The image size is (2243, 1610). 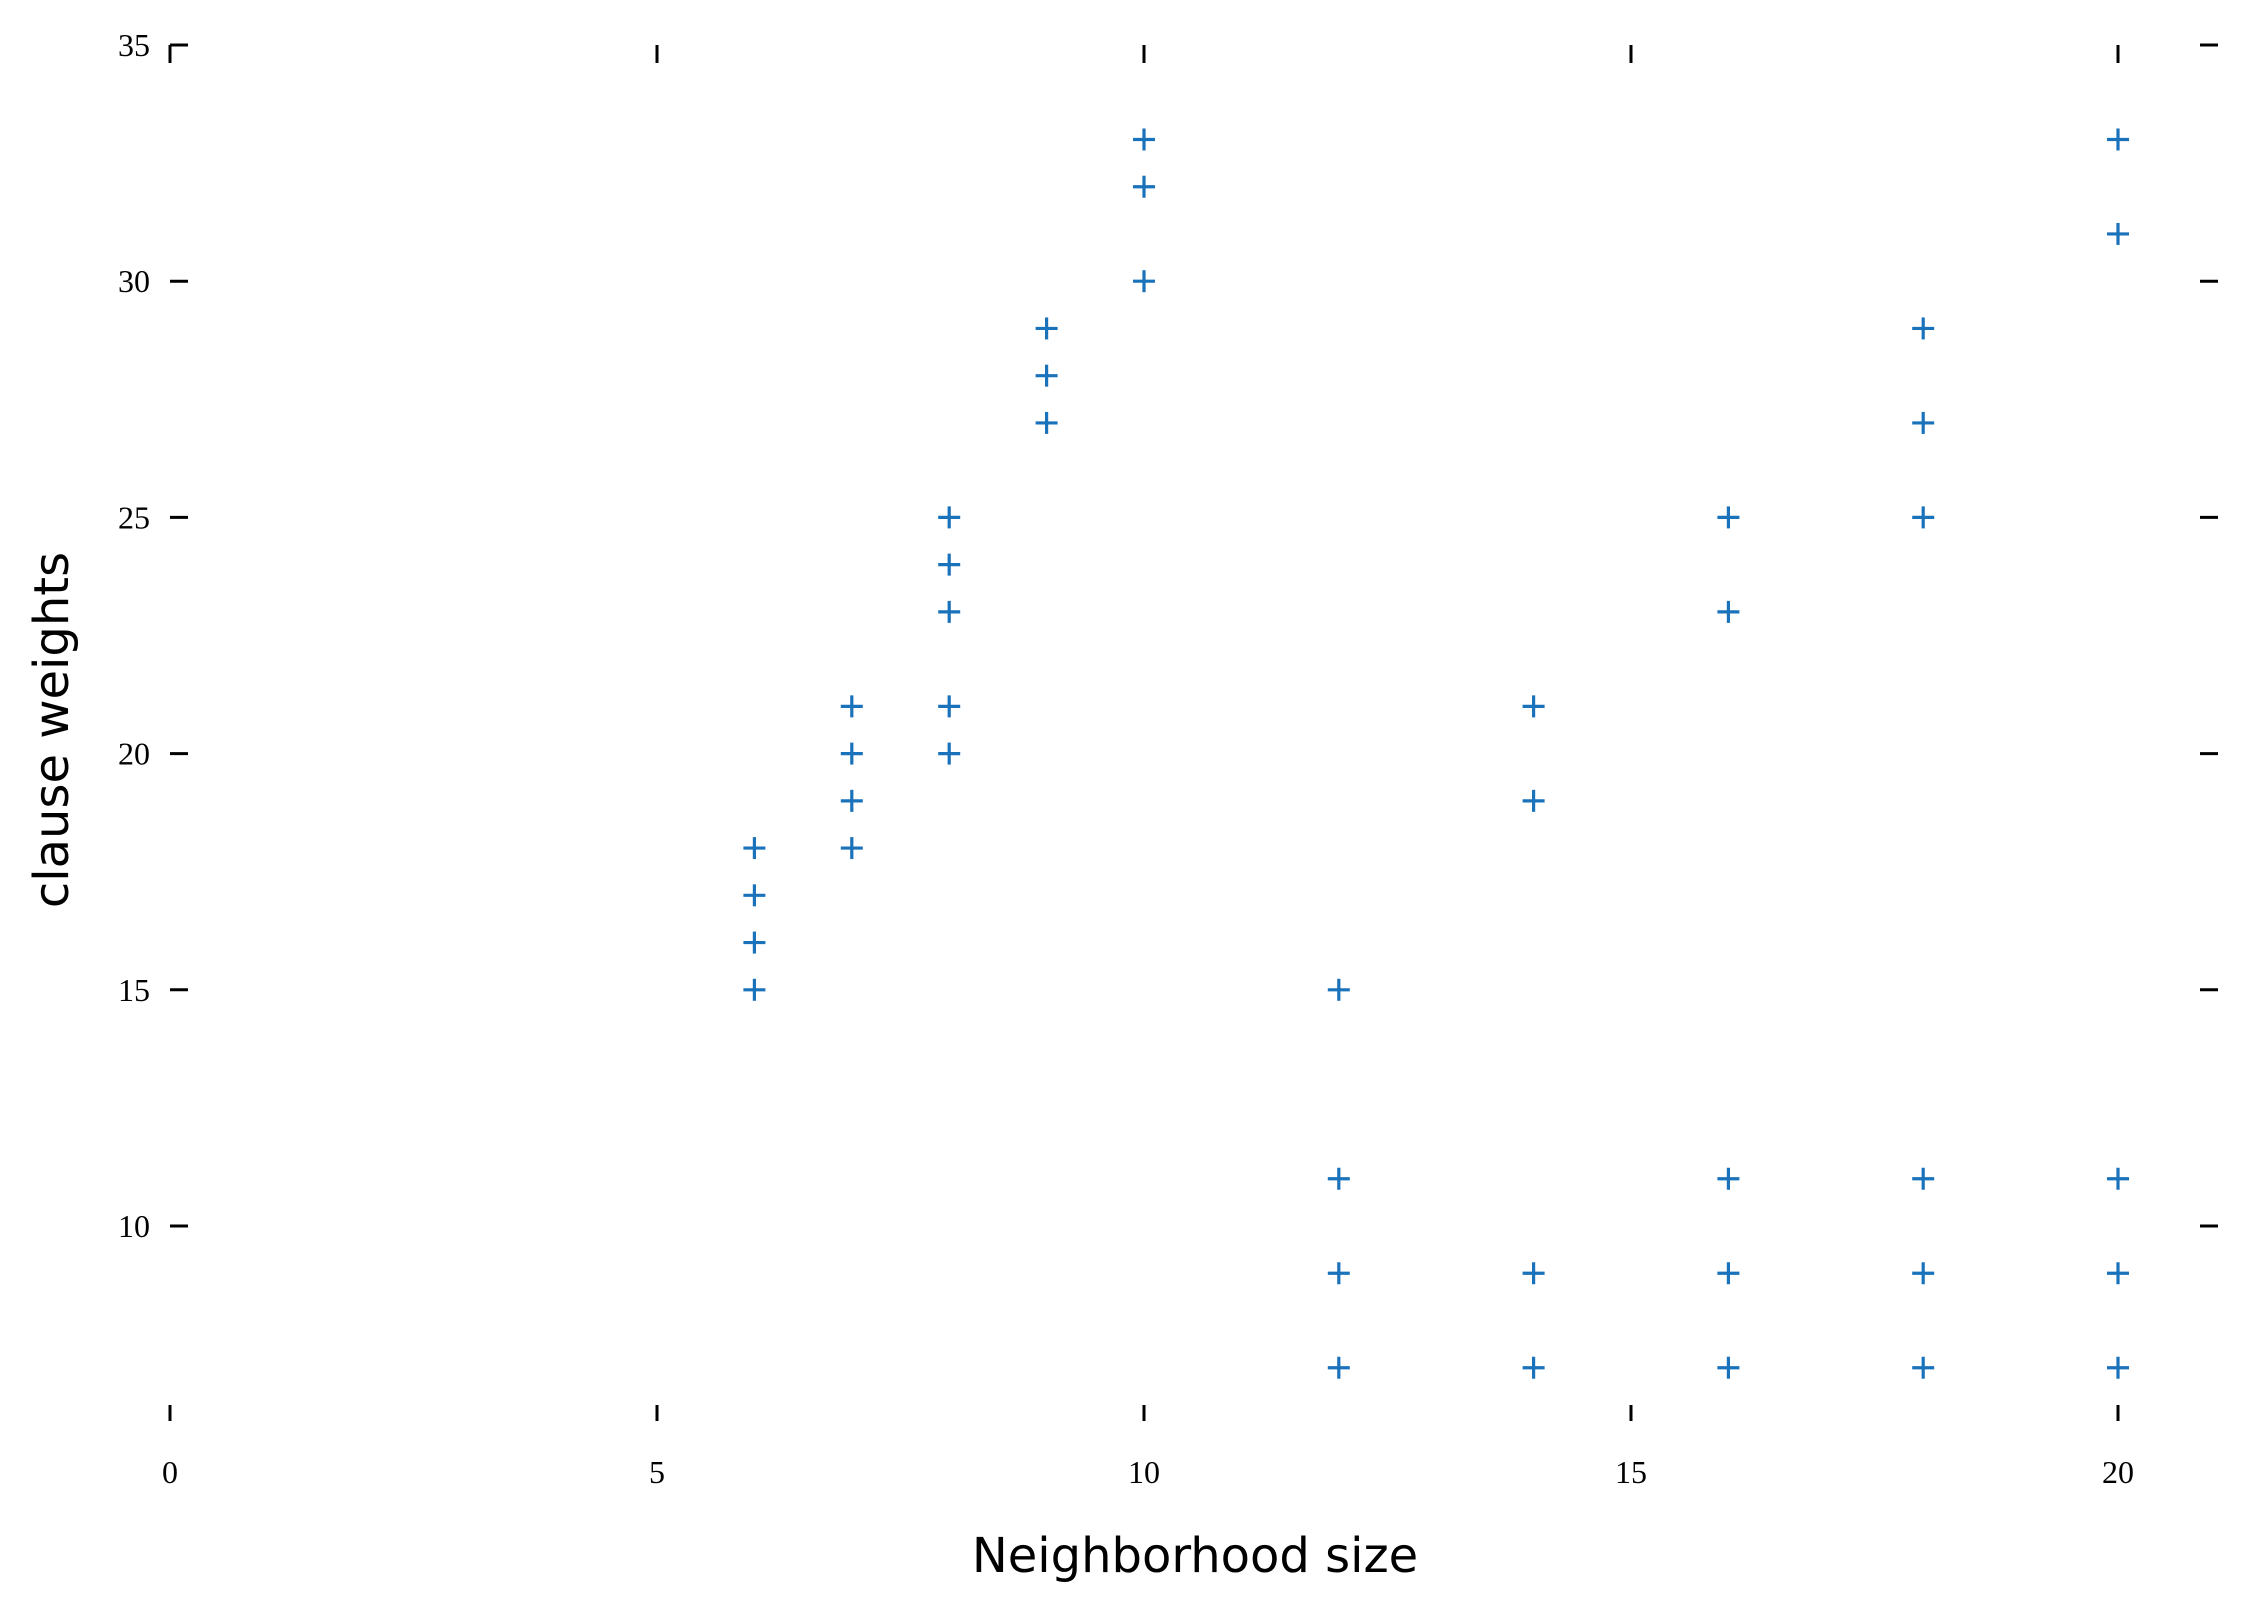 What do you see at coordinates (134, 517) in the screenshot?
I see `y-tick-label: 25` at bounding box center [134, 517].